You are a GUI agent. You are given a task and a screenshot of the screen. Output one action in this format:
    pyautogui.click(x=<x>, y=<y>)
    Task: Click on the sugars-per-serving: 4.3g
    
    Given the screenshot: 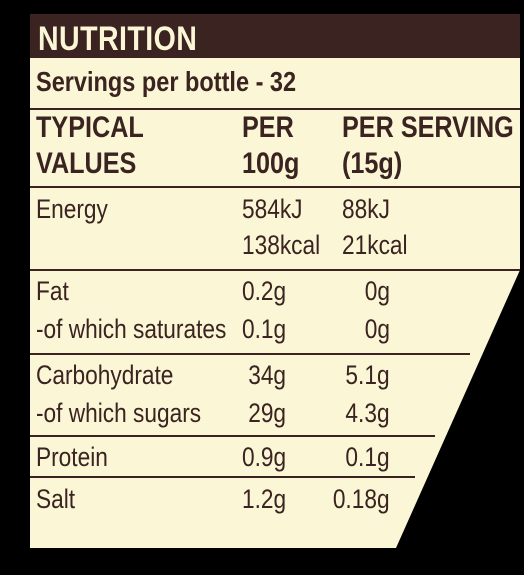 What is the action you would take?
    pyautogui.click(x=367, y=413)
    